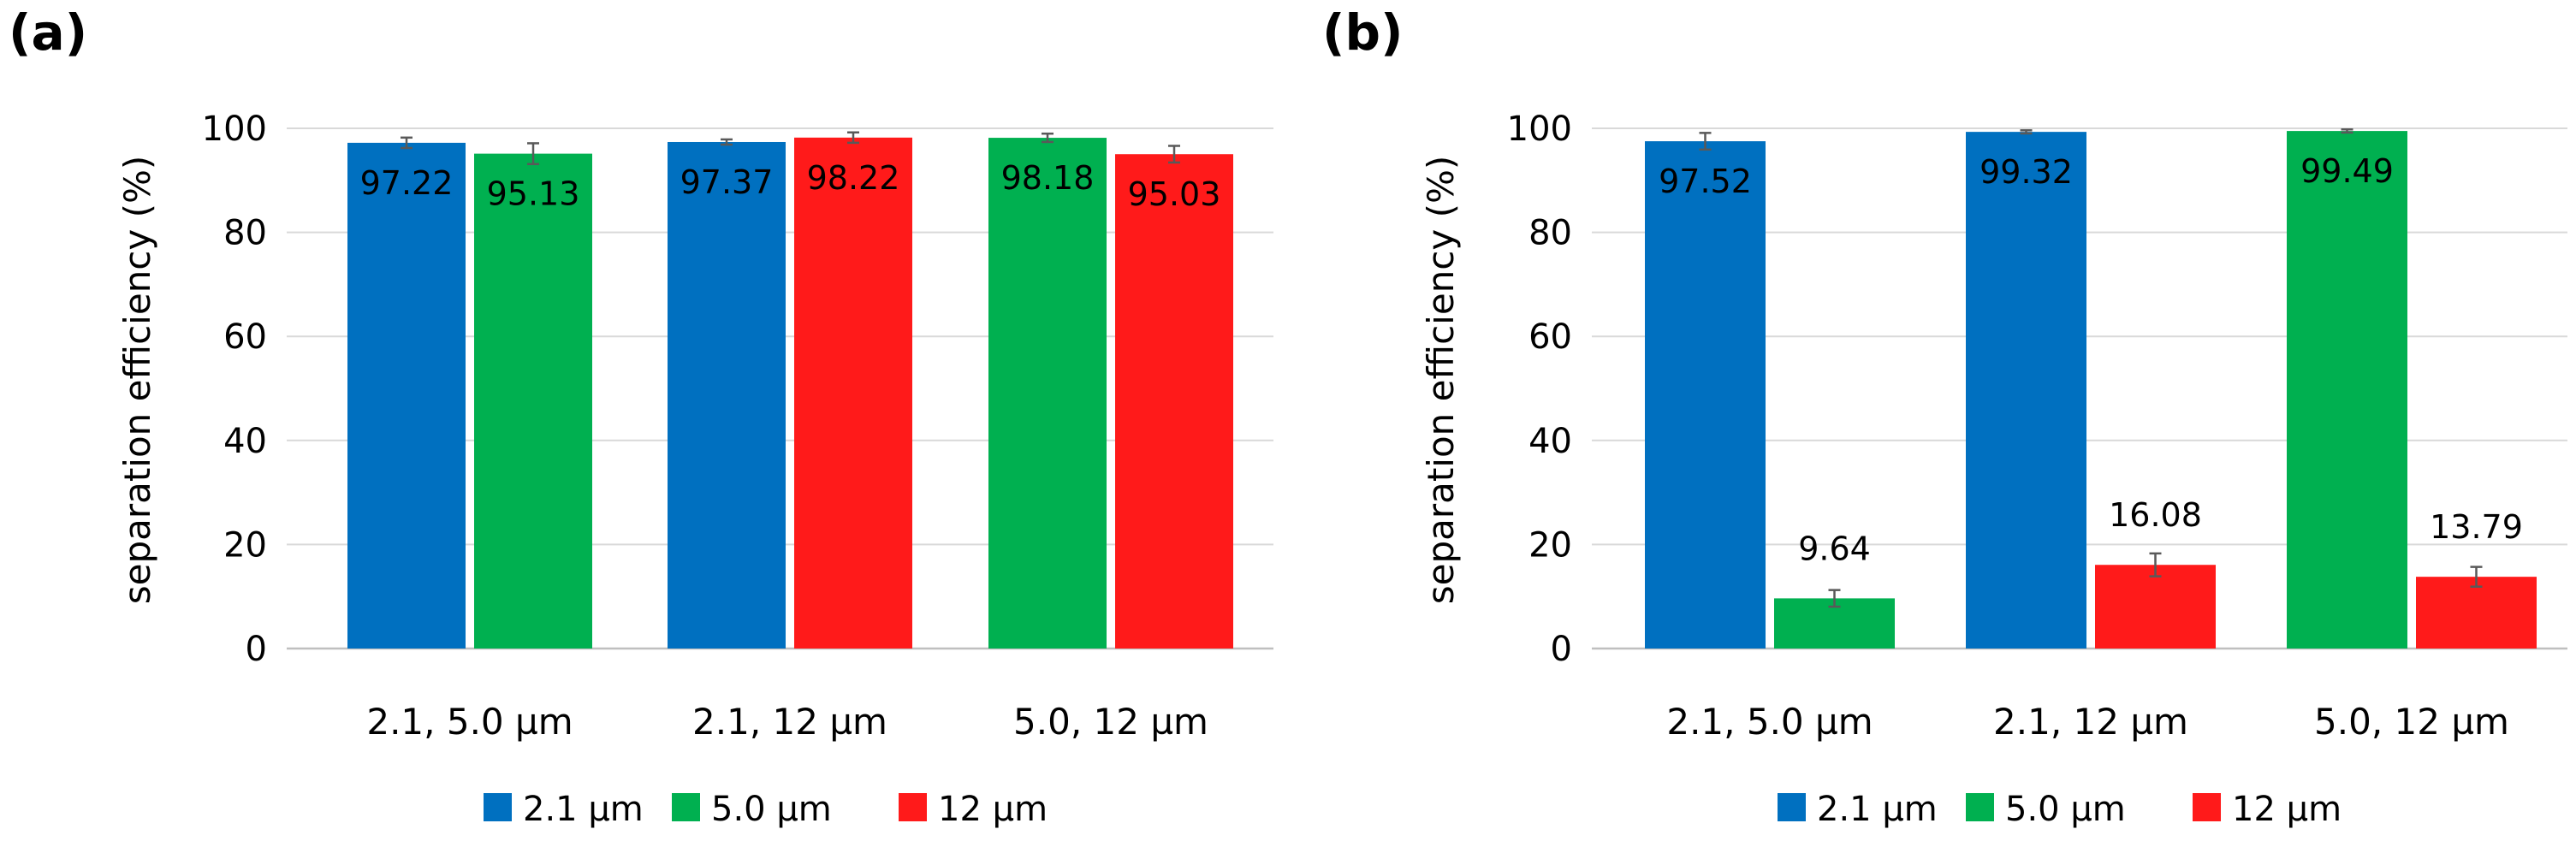 The height and width of the screenshot is (847, 2576). I want to click on data-label: 99.32, so click(2026, 172).